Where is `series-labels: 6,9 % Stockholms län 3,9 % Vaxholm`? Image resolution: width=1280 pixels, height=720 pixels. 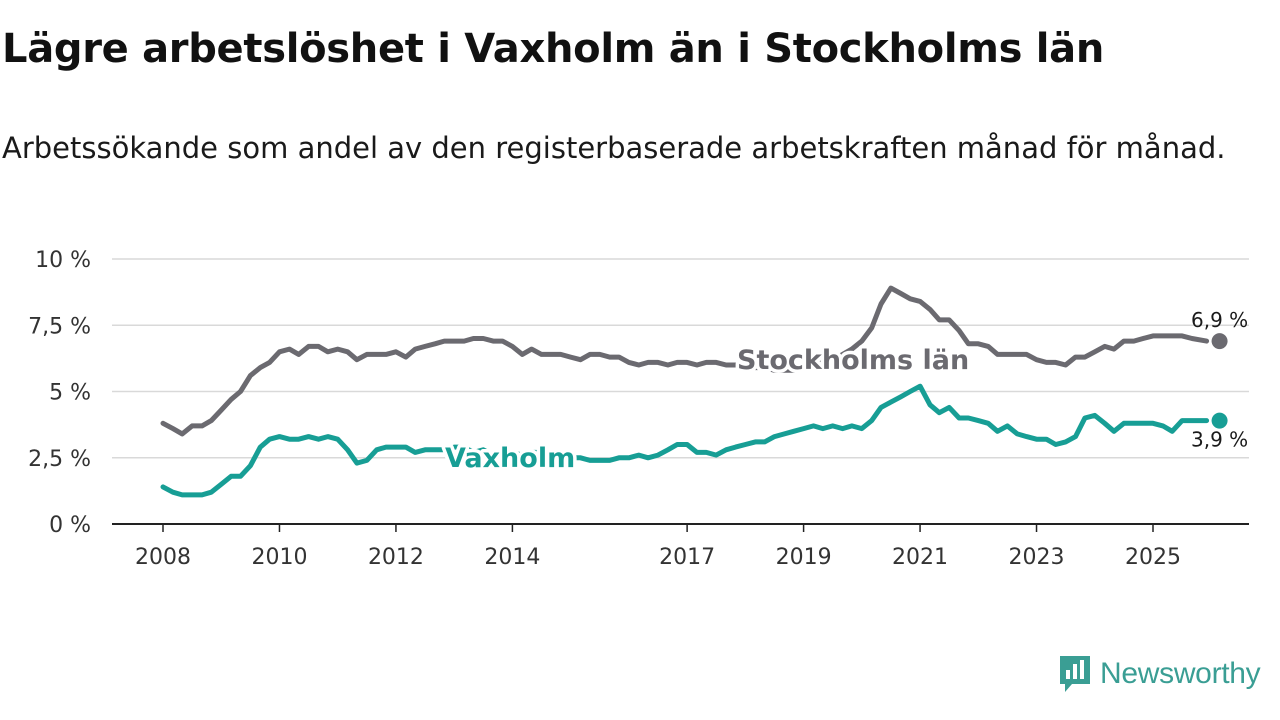
series-labels: 6,9 % Stockholms län 3,9 % Vaxholm is located at coordinates (845, 392).